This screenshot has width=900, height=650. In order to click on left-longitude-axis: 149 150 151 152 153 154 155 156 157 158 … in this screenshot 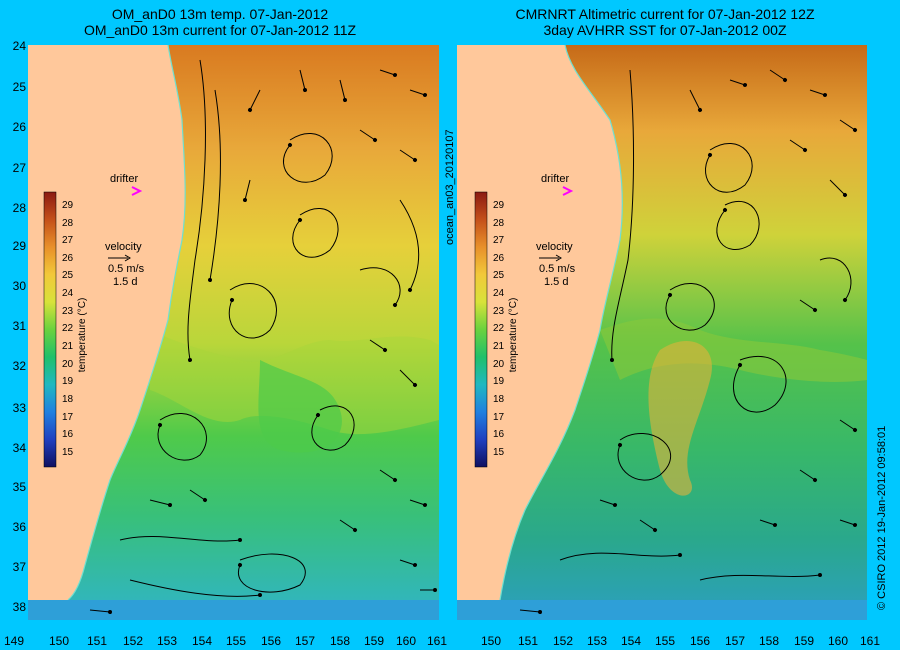, I will do `click(225, 641)`.